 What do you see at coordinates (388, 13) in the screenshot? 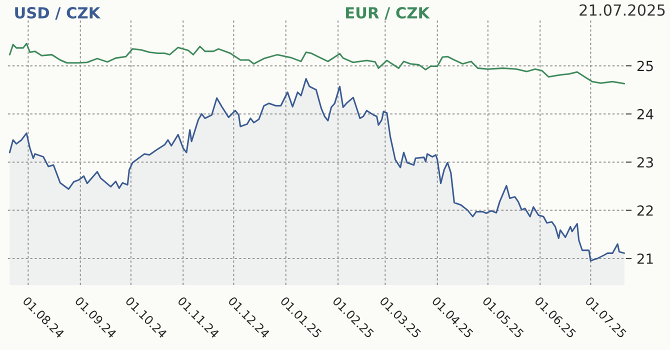
I see `text: EUR / CZK` at bounding box center [388, 13].